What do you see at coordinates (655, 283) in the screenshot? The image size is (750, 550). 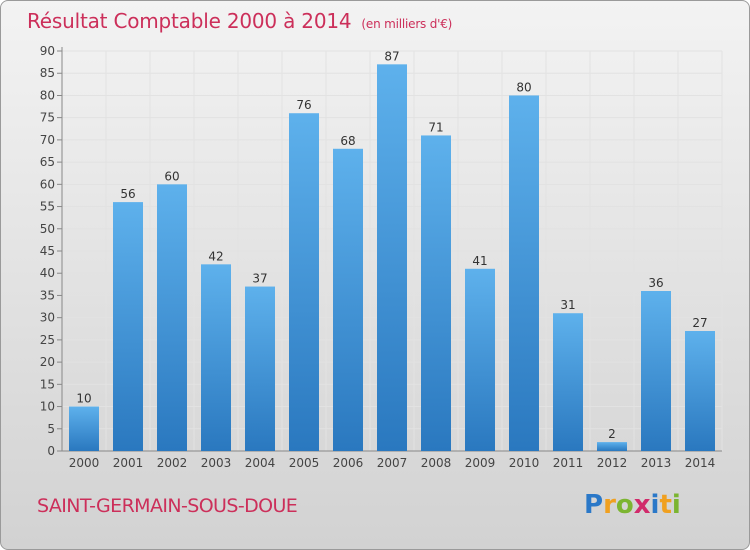 I see `value-label-2013: 36` at bounding box center [655, 283].